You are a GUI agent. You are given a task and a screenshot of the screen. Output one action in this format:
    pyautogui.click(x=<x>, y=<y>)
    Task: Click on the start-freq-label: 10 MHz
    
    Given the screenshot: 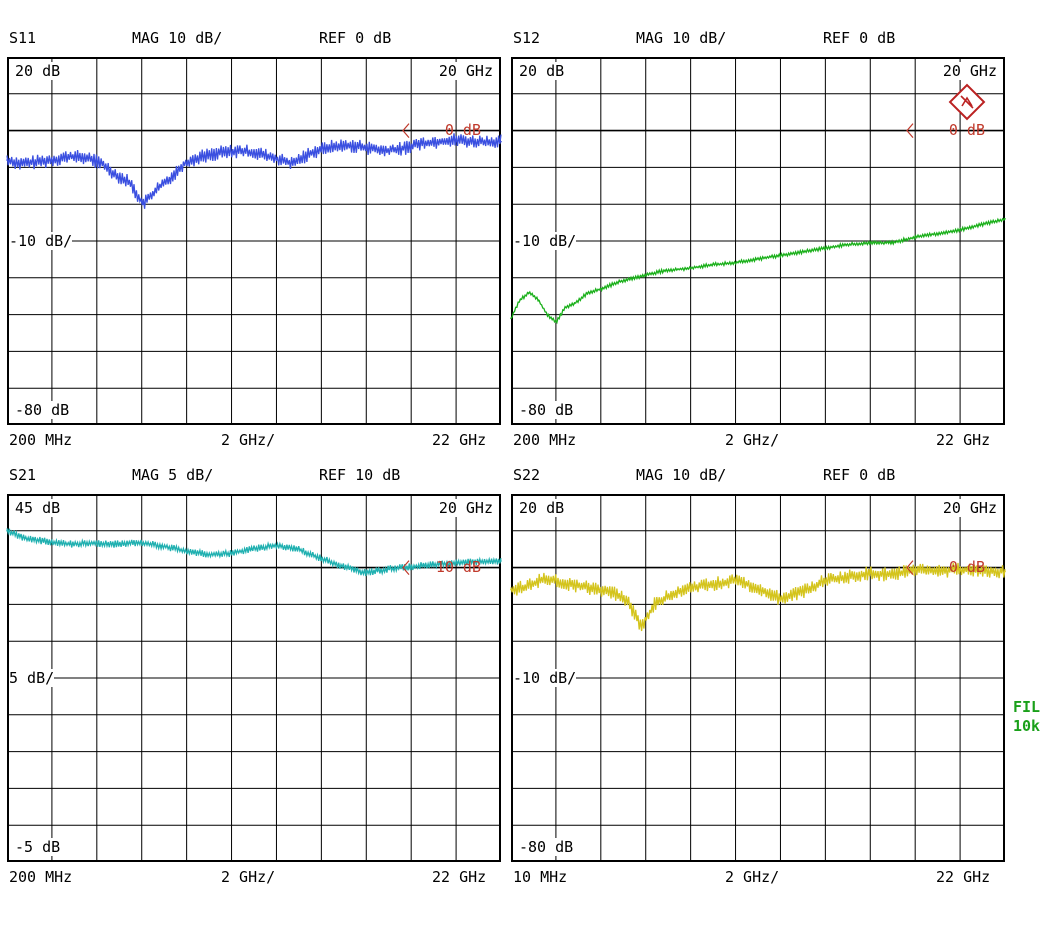 What is the action you would take?
    pyautogui.click(x=540, y=877)
    